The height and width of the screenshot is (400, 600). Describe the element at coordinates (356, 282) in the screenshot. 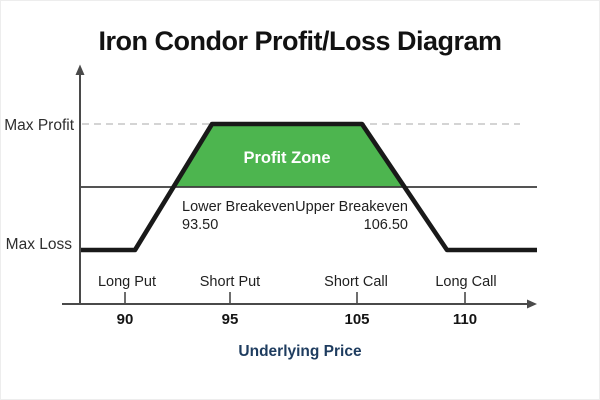

I see `strike-label-short-call: Short Call` at that location.